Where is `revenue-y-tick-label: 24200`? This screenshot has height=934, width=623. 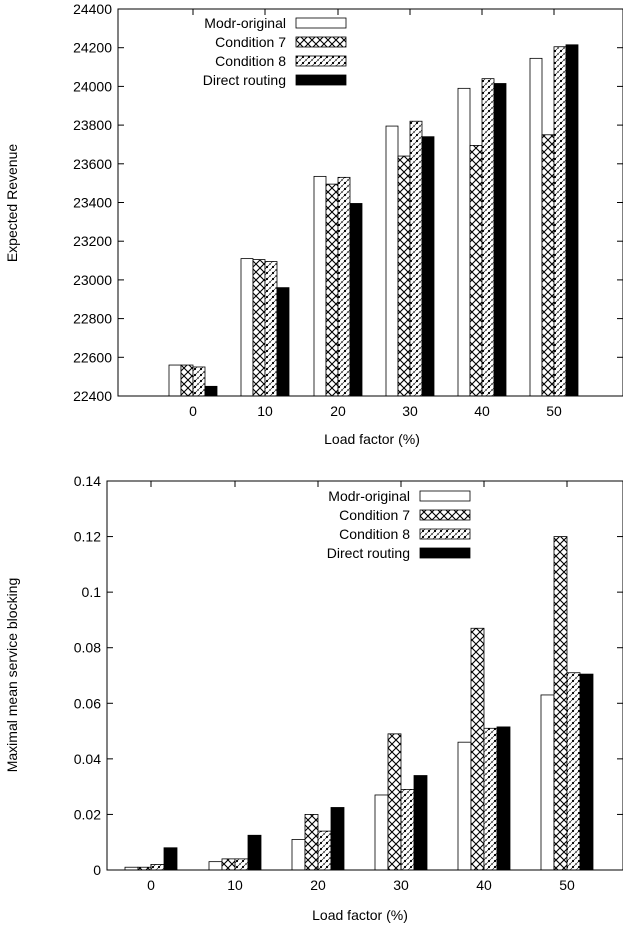
revenue-y-tick-label: 24200 is located at coordinates (92, 48).